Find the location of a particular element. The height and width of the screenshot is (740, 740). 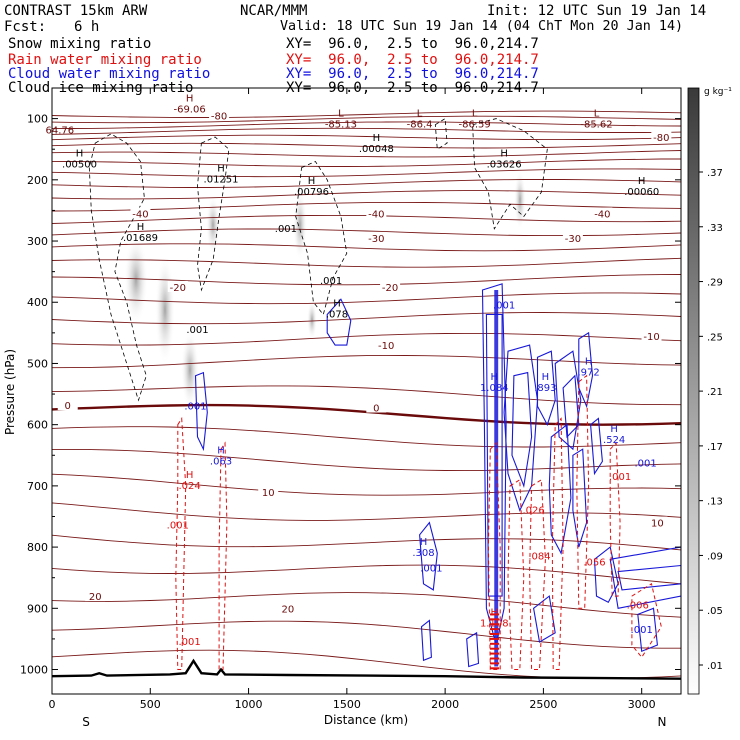

x-tick-label: 2000 is located at coordinates (445, 704).